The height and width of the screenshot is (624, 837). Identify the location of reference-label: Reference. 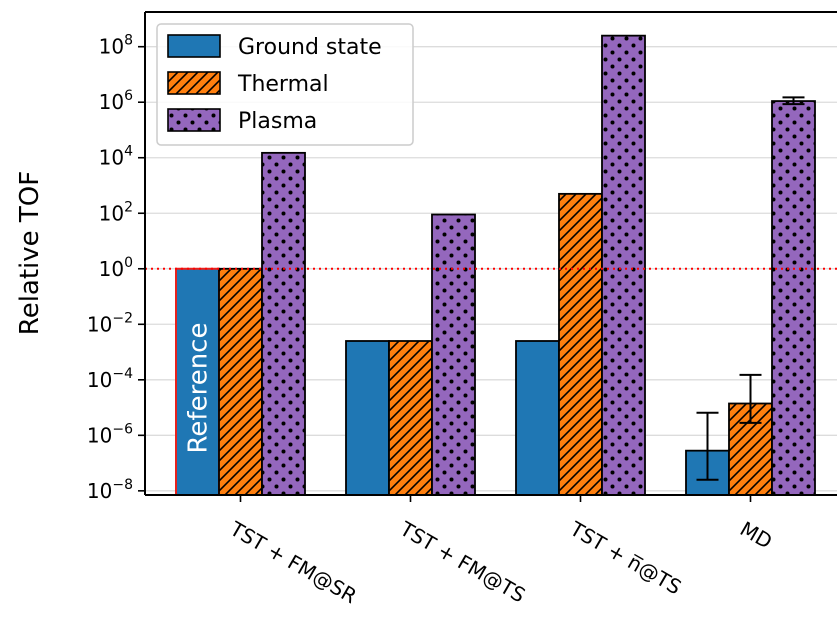
(199, 388).